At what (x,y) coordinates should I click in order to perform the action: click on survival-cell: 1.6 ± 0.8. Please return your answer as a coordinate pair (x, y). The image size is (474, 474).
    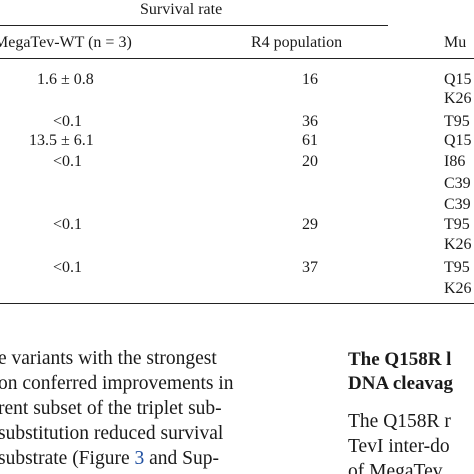
    Looking at the image, I should click on (65, 79).